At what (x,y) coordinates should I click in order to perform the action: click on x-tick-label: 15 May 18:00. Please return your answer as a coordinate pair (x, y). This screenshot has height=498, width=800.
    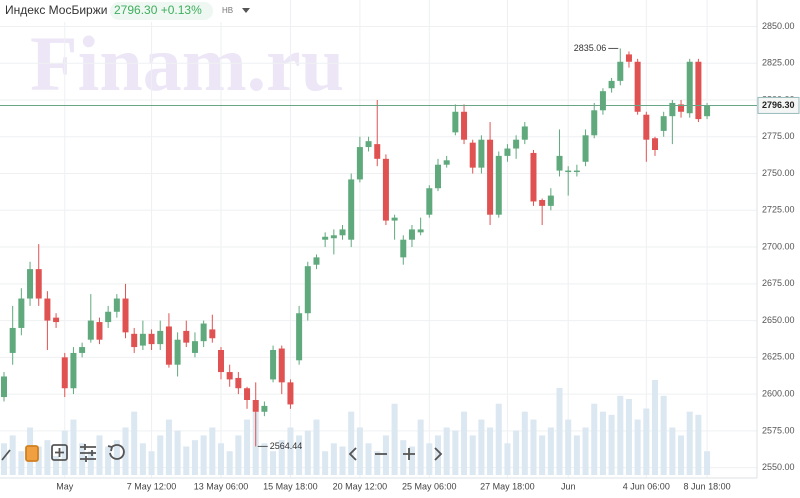
    Looking at the image, I should click on (290, 486).